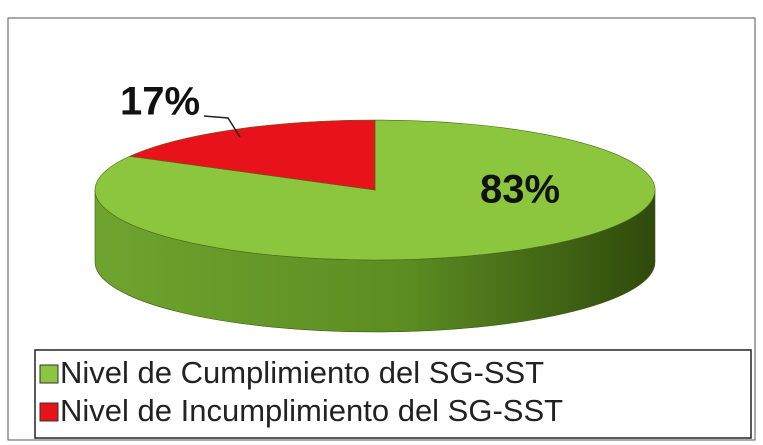 This screenshot has width=763, height=445. What do you see at coordinates (302, 372) in the screenshot?
I see `legend-label: Nivel de Cumplimiento del SG-SST` at bounding box center [302, 372].